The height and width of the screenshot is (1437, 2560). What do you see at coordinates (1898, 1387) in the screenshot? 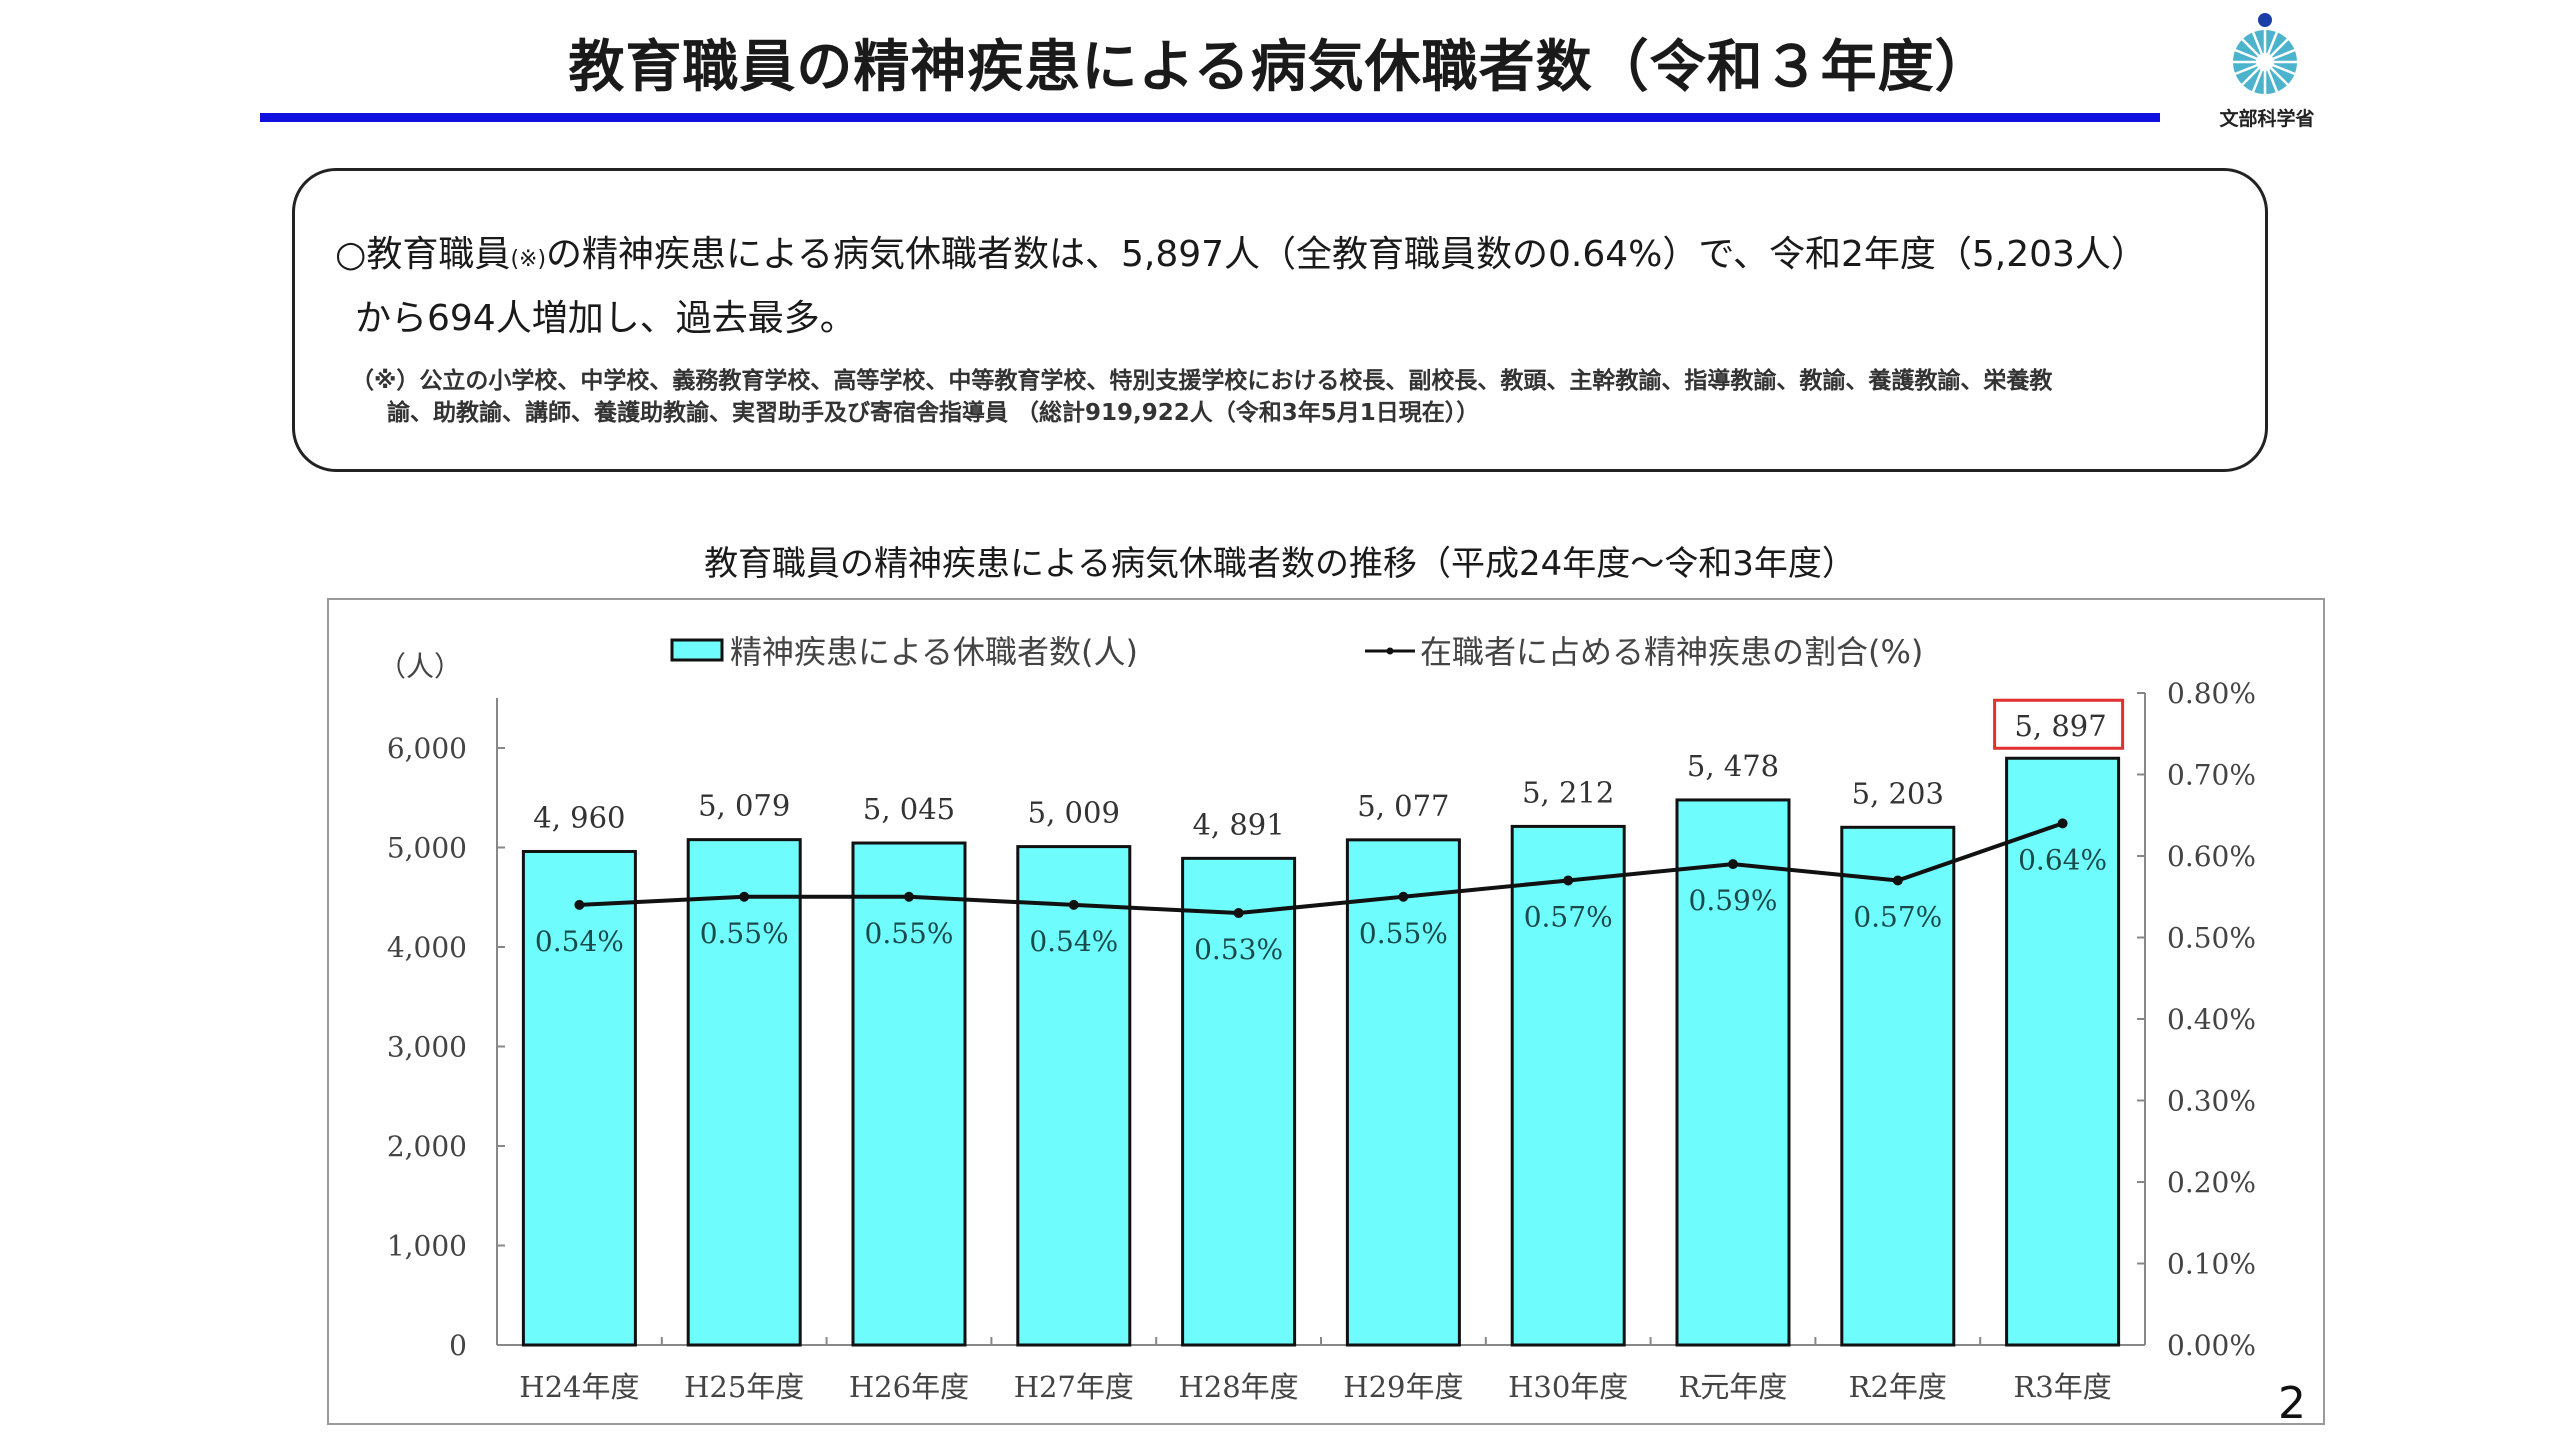
I see `x-tick-label: R2年度` at bounding box center [1898, 1387].